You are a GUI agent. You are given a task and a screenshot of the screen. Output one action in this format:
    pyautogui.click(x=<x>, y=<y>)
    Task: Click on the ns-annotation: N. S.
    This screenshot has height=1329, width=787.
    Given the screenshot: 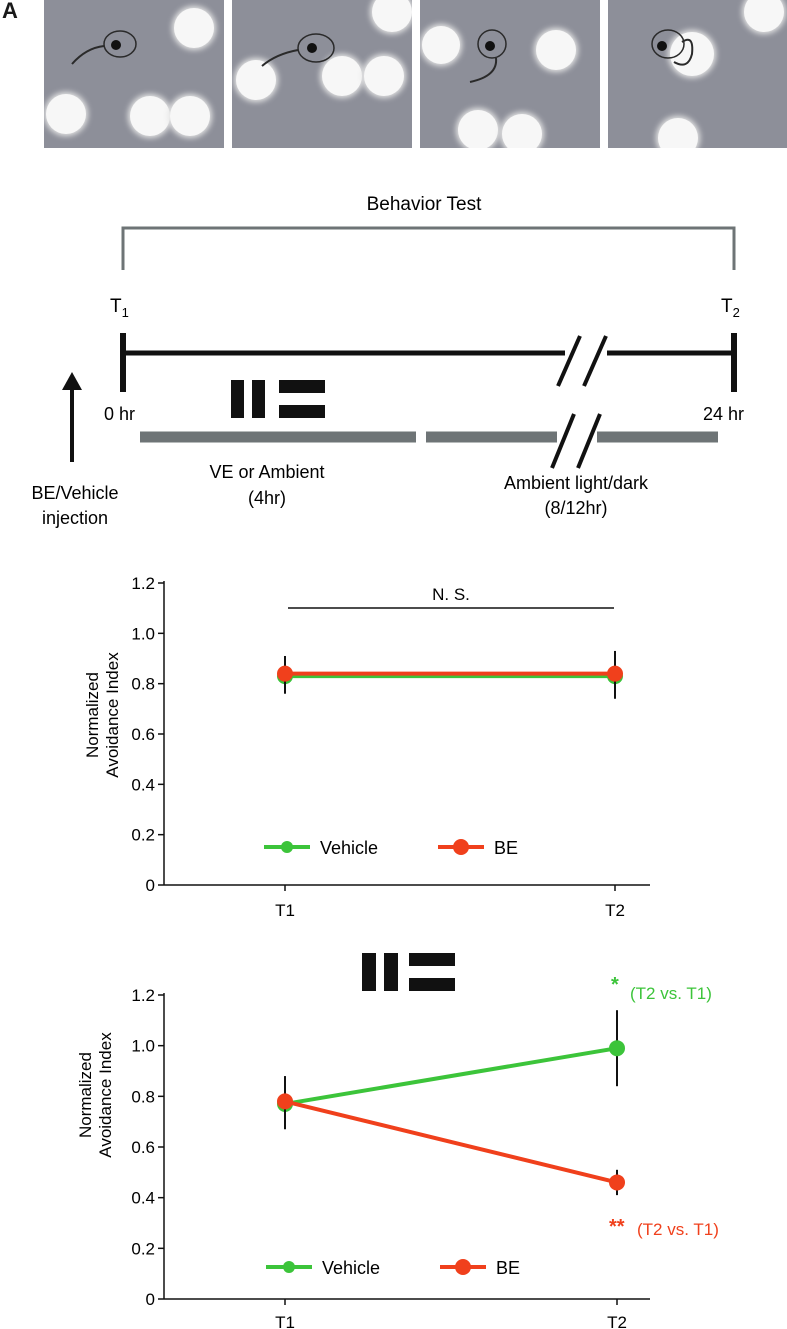 What is the action you would take?
    pyautogui.click(x=451, y=594)
    